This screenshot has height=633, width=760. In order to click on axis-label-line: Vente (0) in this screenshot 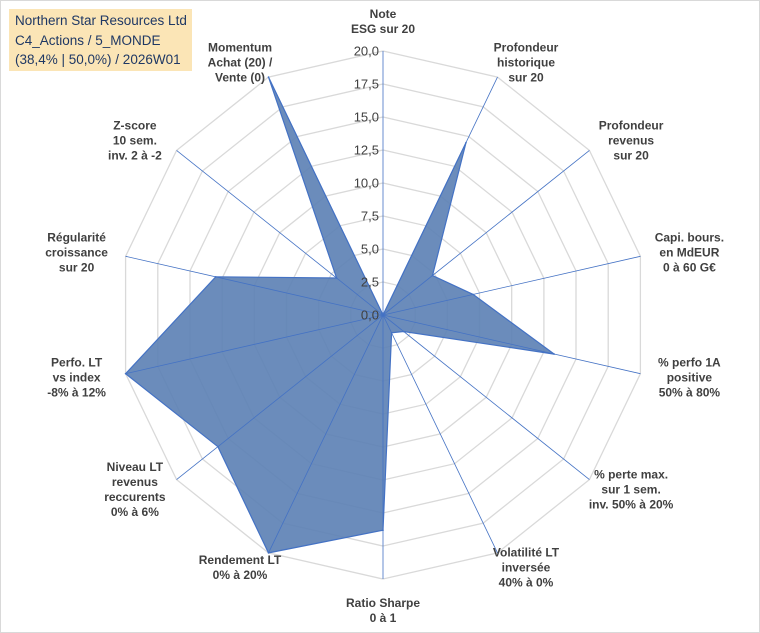, I will do `click(240, 78)`.